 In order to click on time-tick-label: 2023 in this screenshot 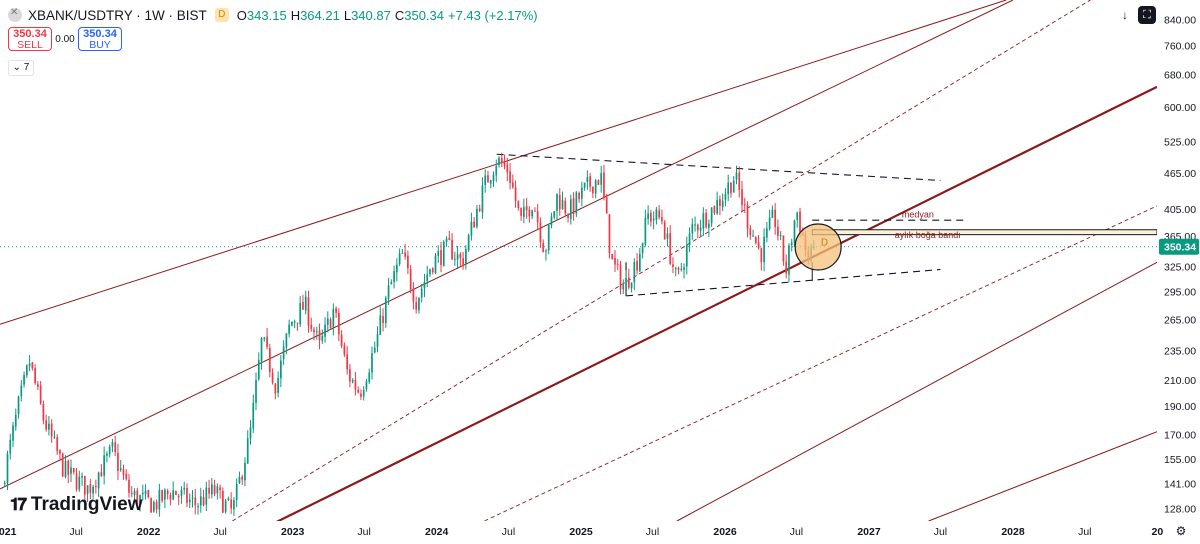, I will do `click(293, 532)`.